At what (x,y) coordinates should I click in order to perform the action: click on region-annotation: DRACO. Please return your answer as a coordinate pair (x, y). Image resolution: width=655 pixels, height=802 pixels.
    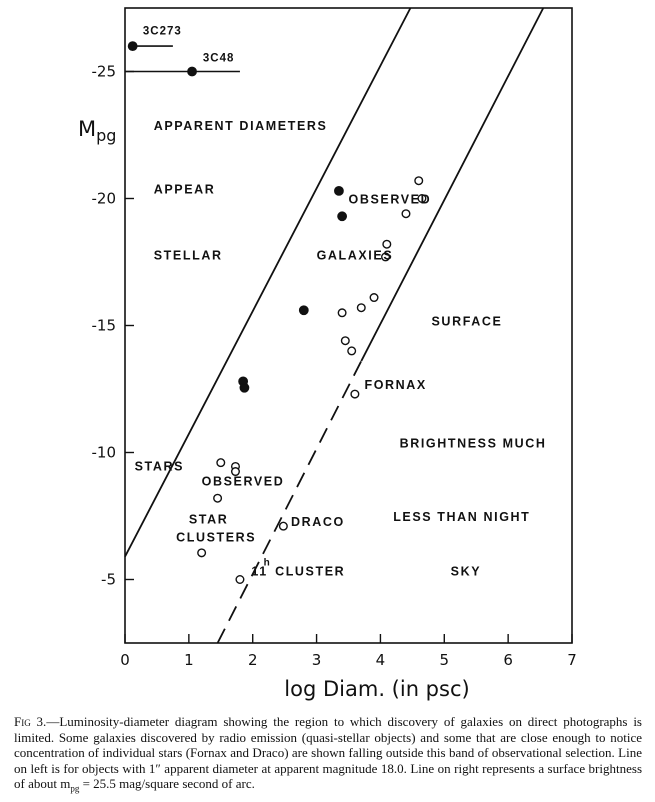
    Looking at the image, I should click on (318, 522).